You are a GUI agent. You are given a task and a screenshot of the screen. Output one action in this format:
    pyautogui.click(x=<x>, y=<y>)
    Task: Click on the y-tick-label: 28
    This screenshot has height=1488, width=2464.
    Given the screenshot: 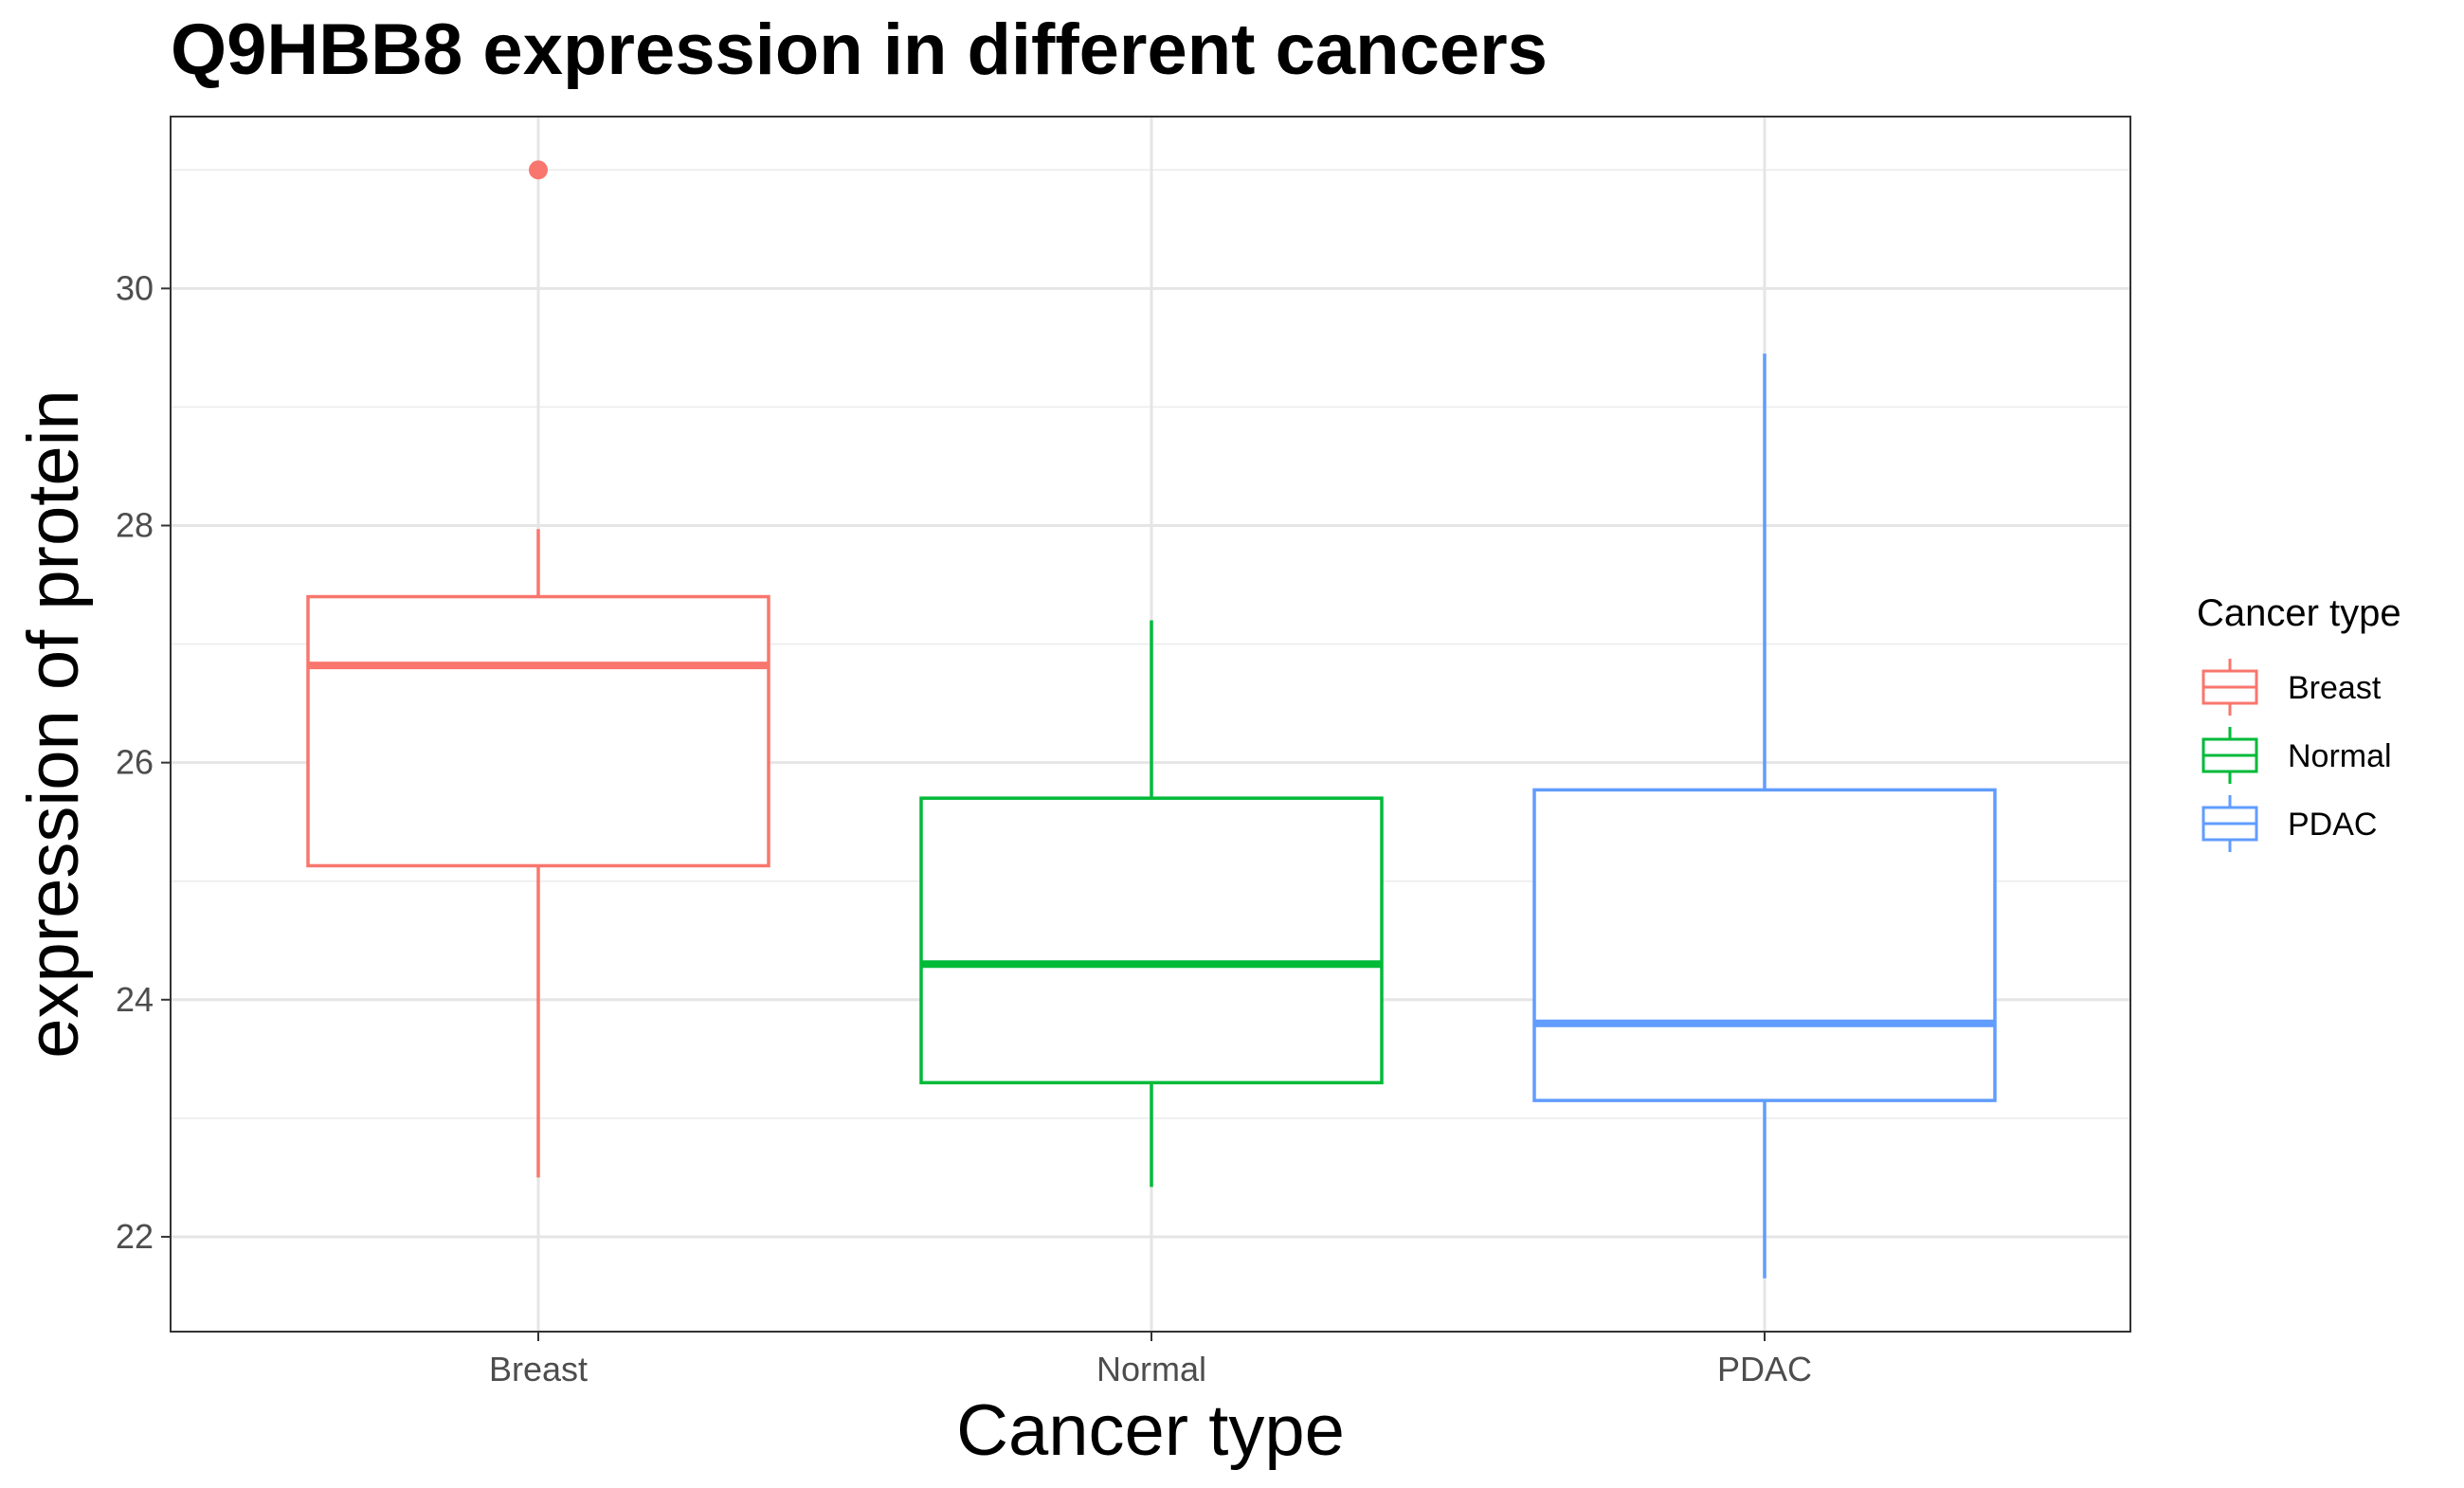 What is the action you would take?
    pyautogui.click(x=135, y=525)
    